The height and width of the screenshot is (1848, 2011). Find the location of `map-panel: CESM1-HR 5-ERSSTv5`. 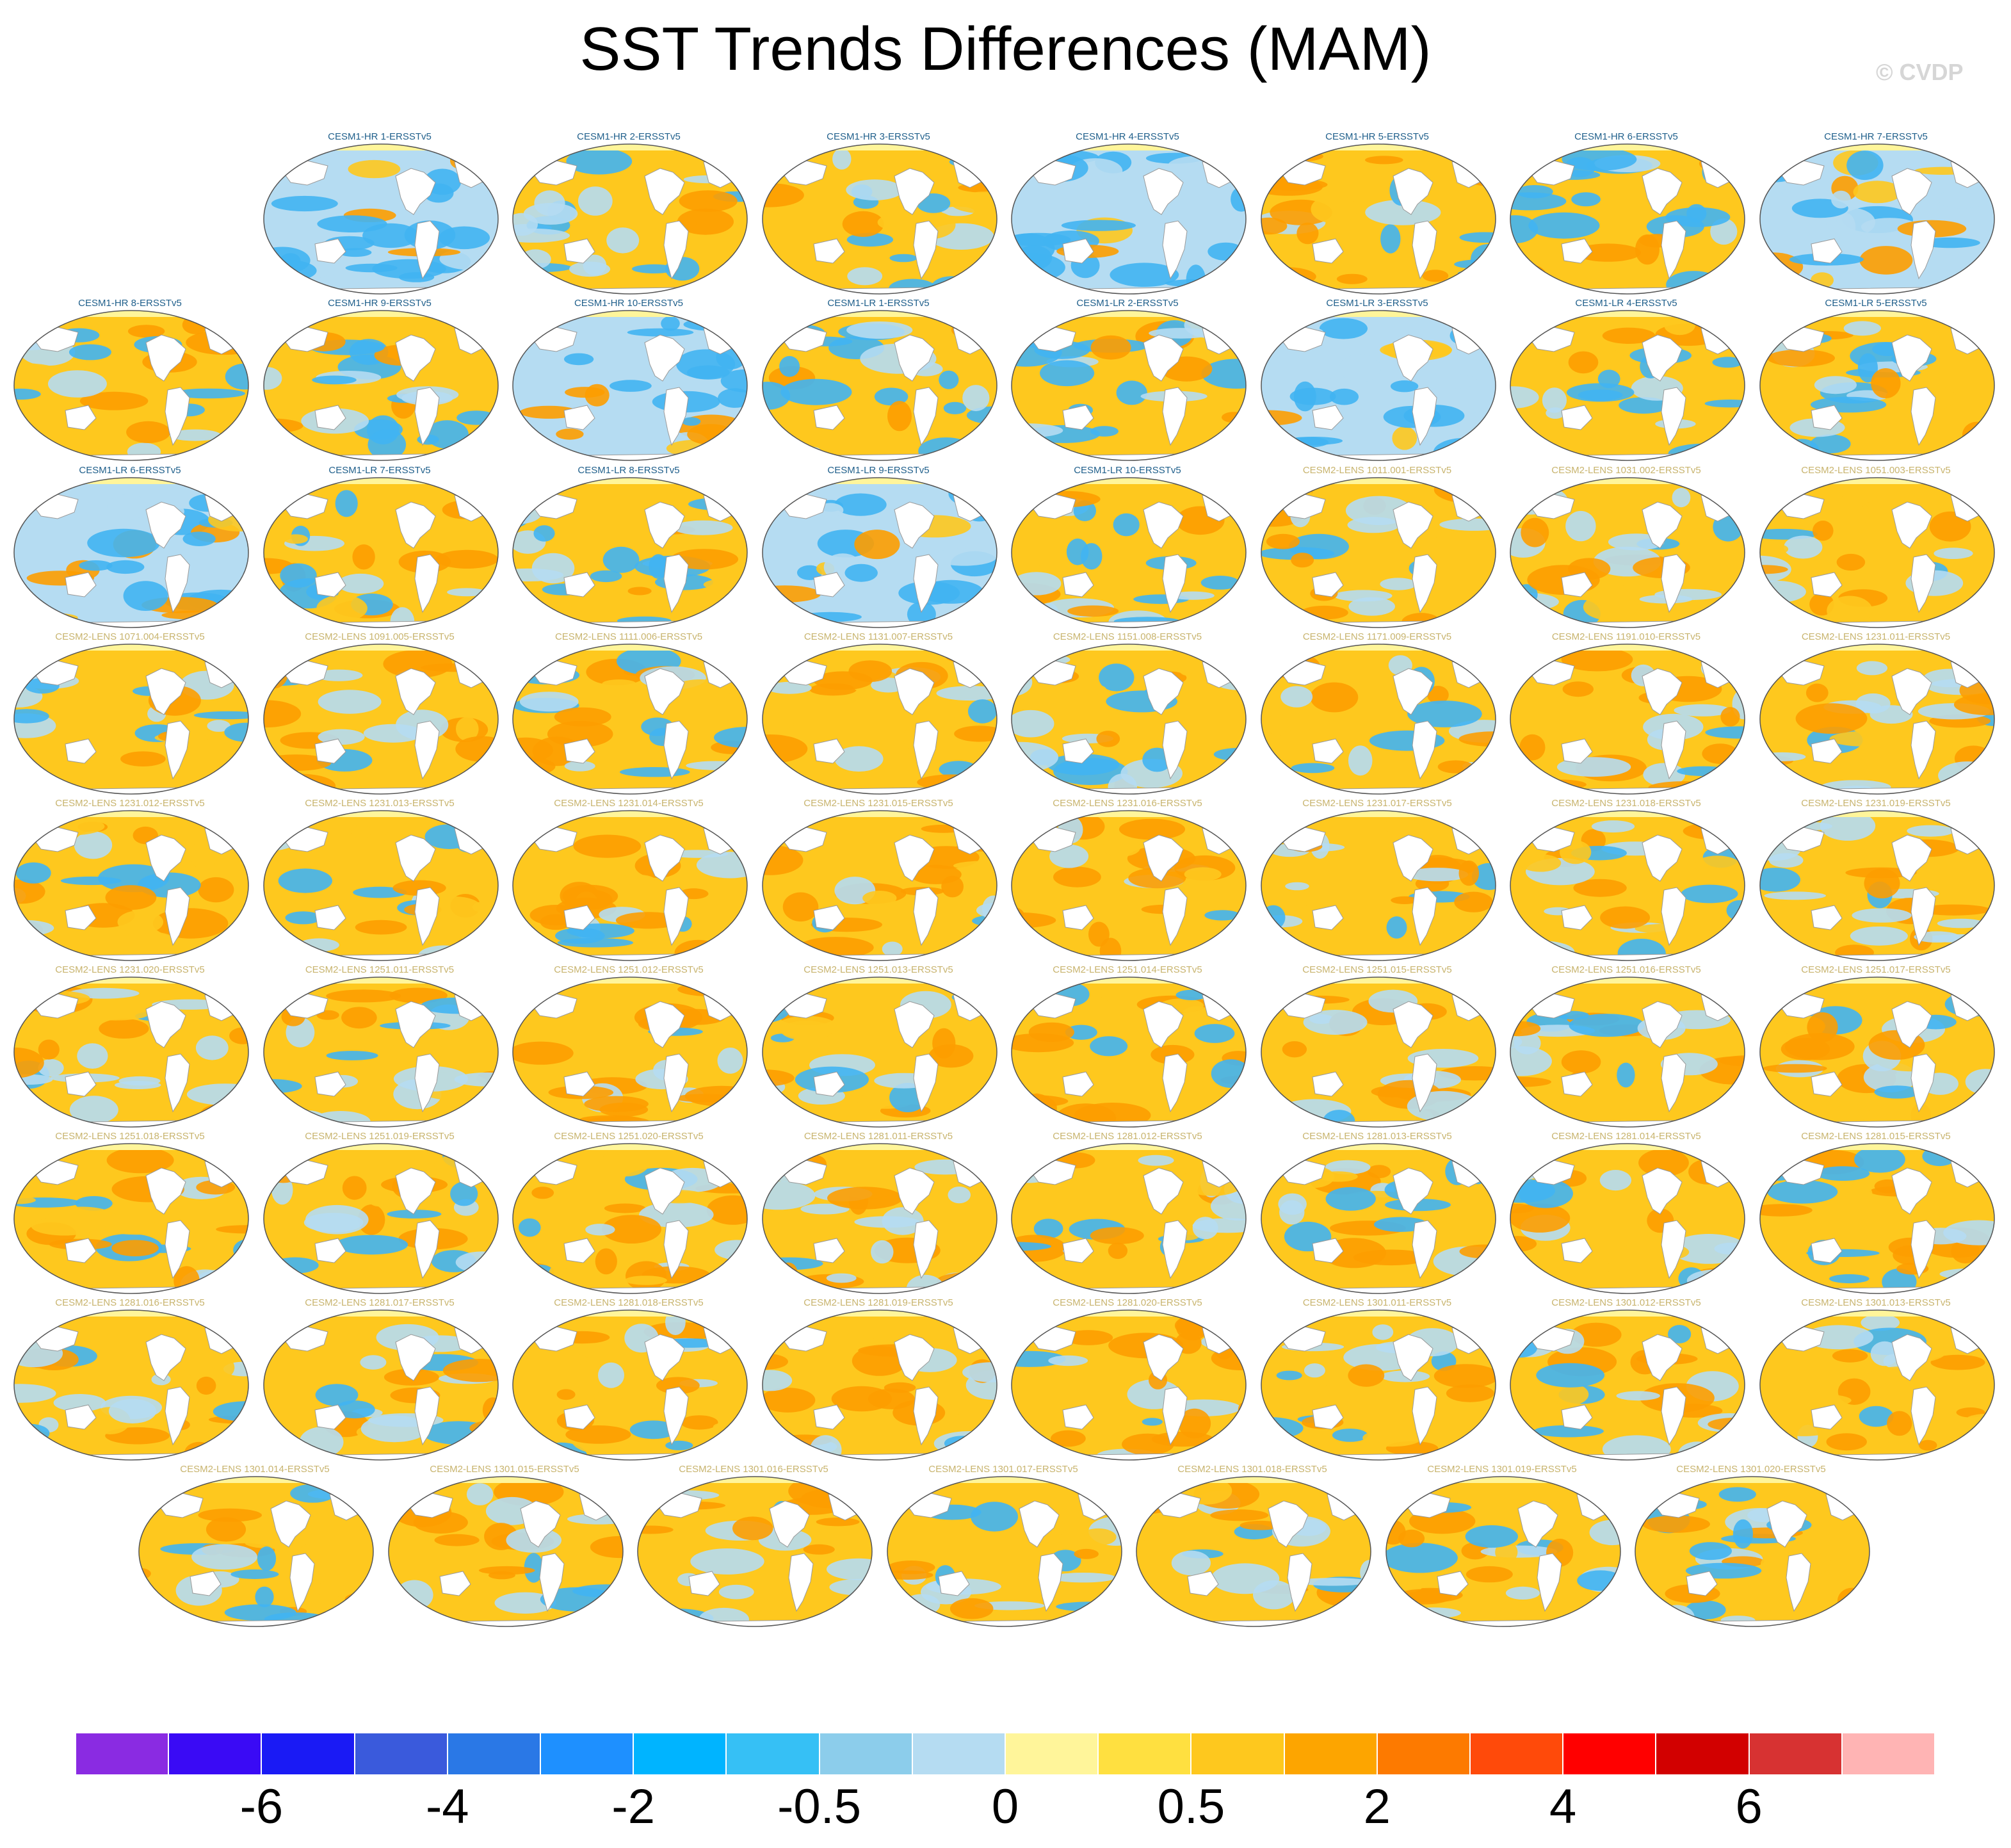

map-panel: CESM1-HR 5-ERSSTv5 is located at coordinates (1377, 214).